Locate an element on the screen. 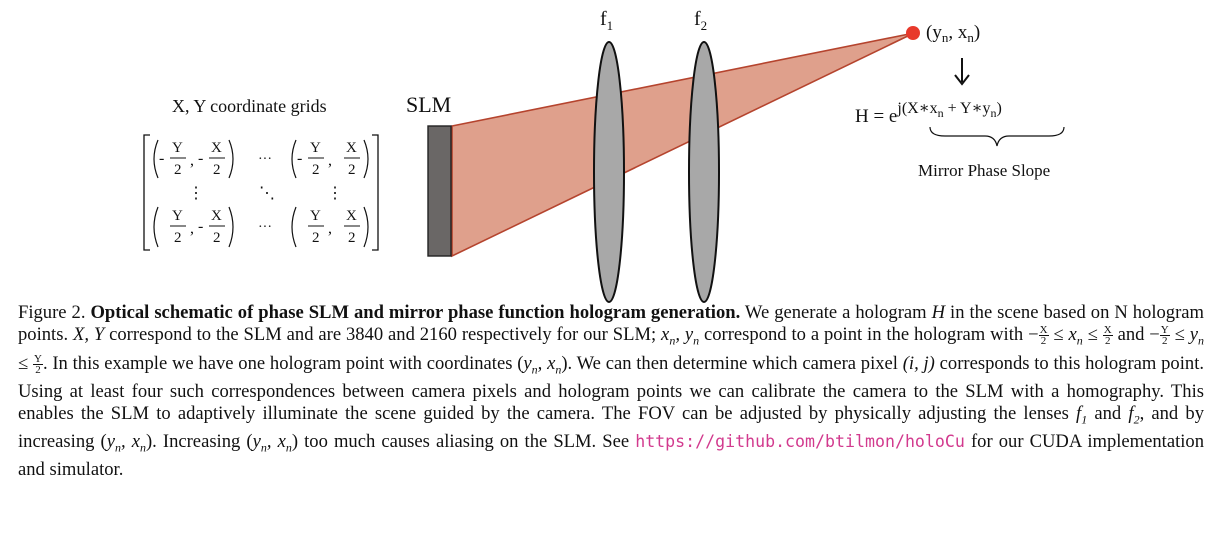 The width and height of the screenshot is (1219, 539). grid-entry-top-left: - Y 2 , - X 2 is located at coordinates (193, 159).